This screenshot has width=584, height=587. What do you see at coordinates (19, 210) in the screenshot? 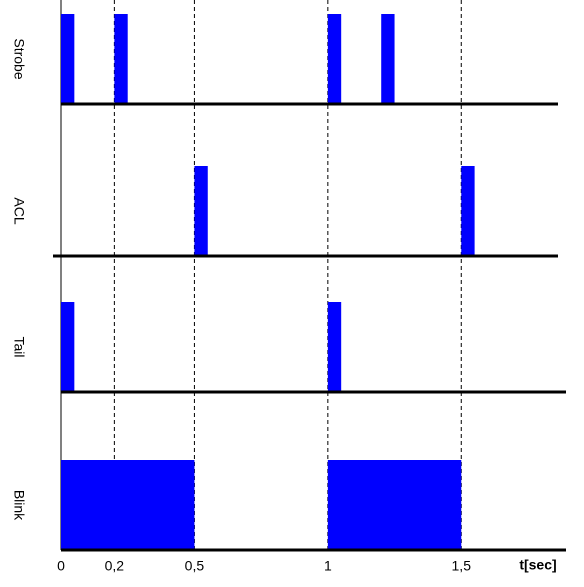
I see `row-label: ACL` at bounding box center [19, 210].